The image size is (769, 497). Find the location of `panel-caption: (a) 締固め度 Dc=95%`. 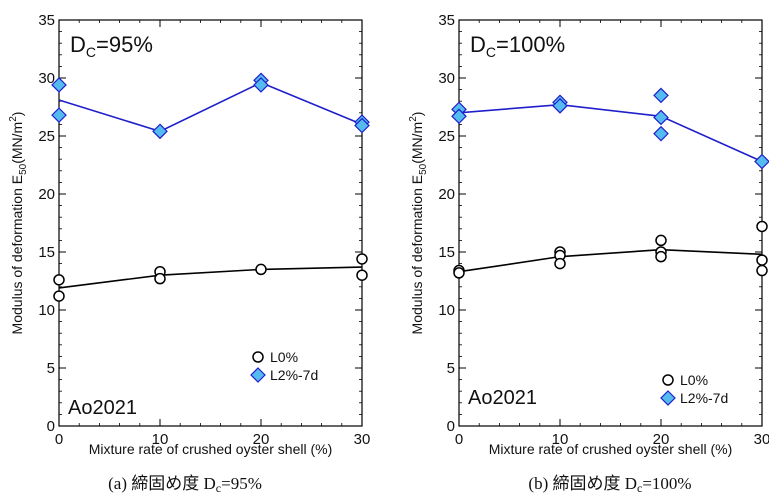

panel-caption: (a) 締固め度 Dc=95% is located at coordinates (185, 484).